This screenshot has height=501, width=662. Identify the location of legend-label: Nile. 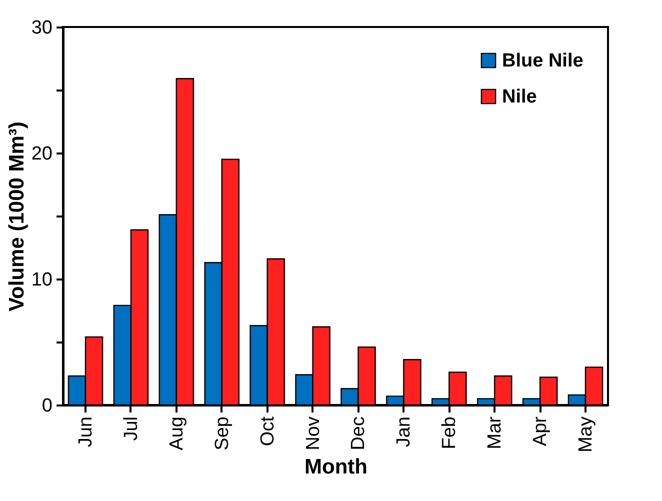
(519, 97).